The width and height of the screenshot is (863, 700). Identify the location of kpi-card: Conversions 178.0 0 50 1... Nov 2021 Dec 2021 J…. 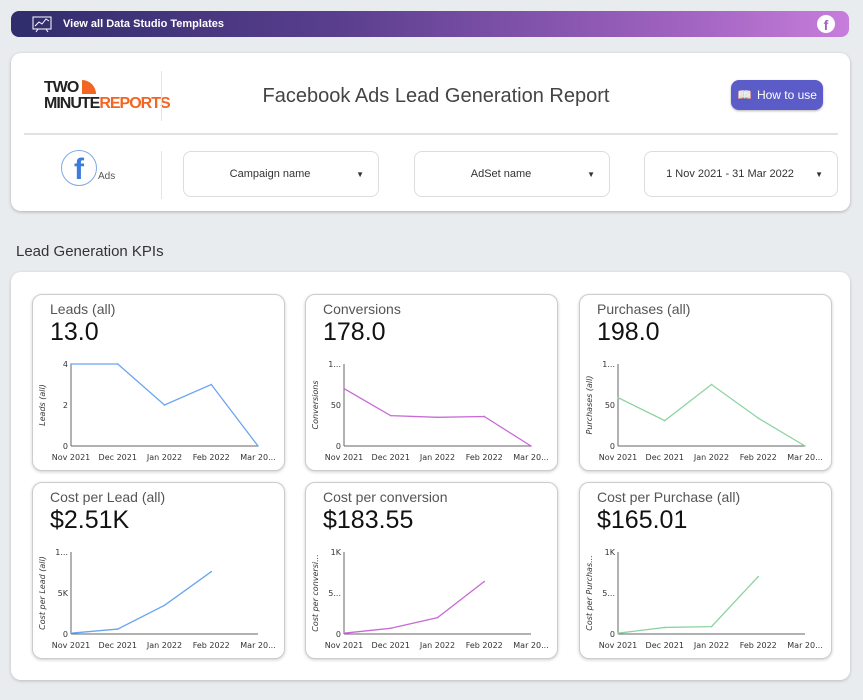
(431, 382).